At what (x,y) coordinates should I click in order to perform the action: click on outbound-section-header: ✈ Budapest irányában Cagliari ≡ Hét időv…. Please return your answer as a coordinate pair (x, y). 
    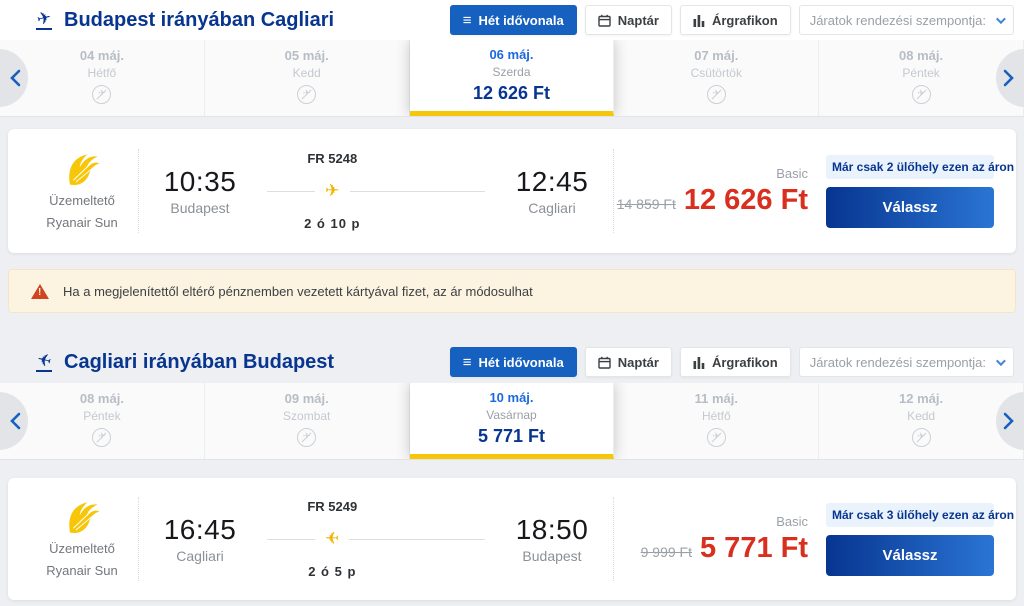
    Looking at the image, I should click on (512, 20).